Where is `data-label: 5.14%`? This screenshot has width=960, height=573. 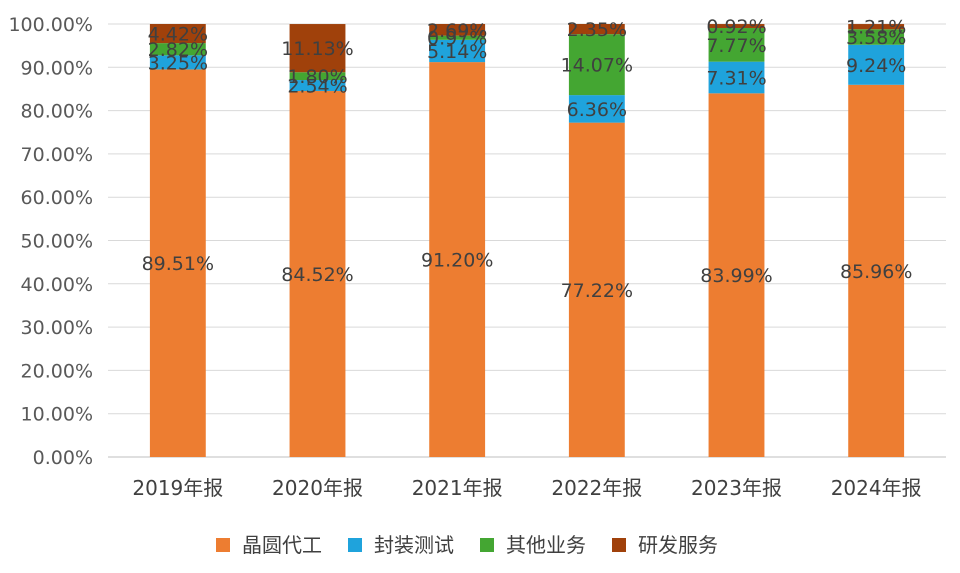 data-label: 5.14% is located at coordinates (457, 52).